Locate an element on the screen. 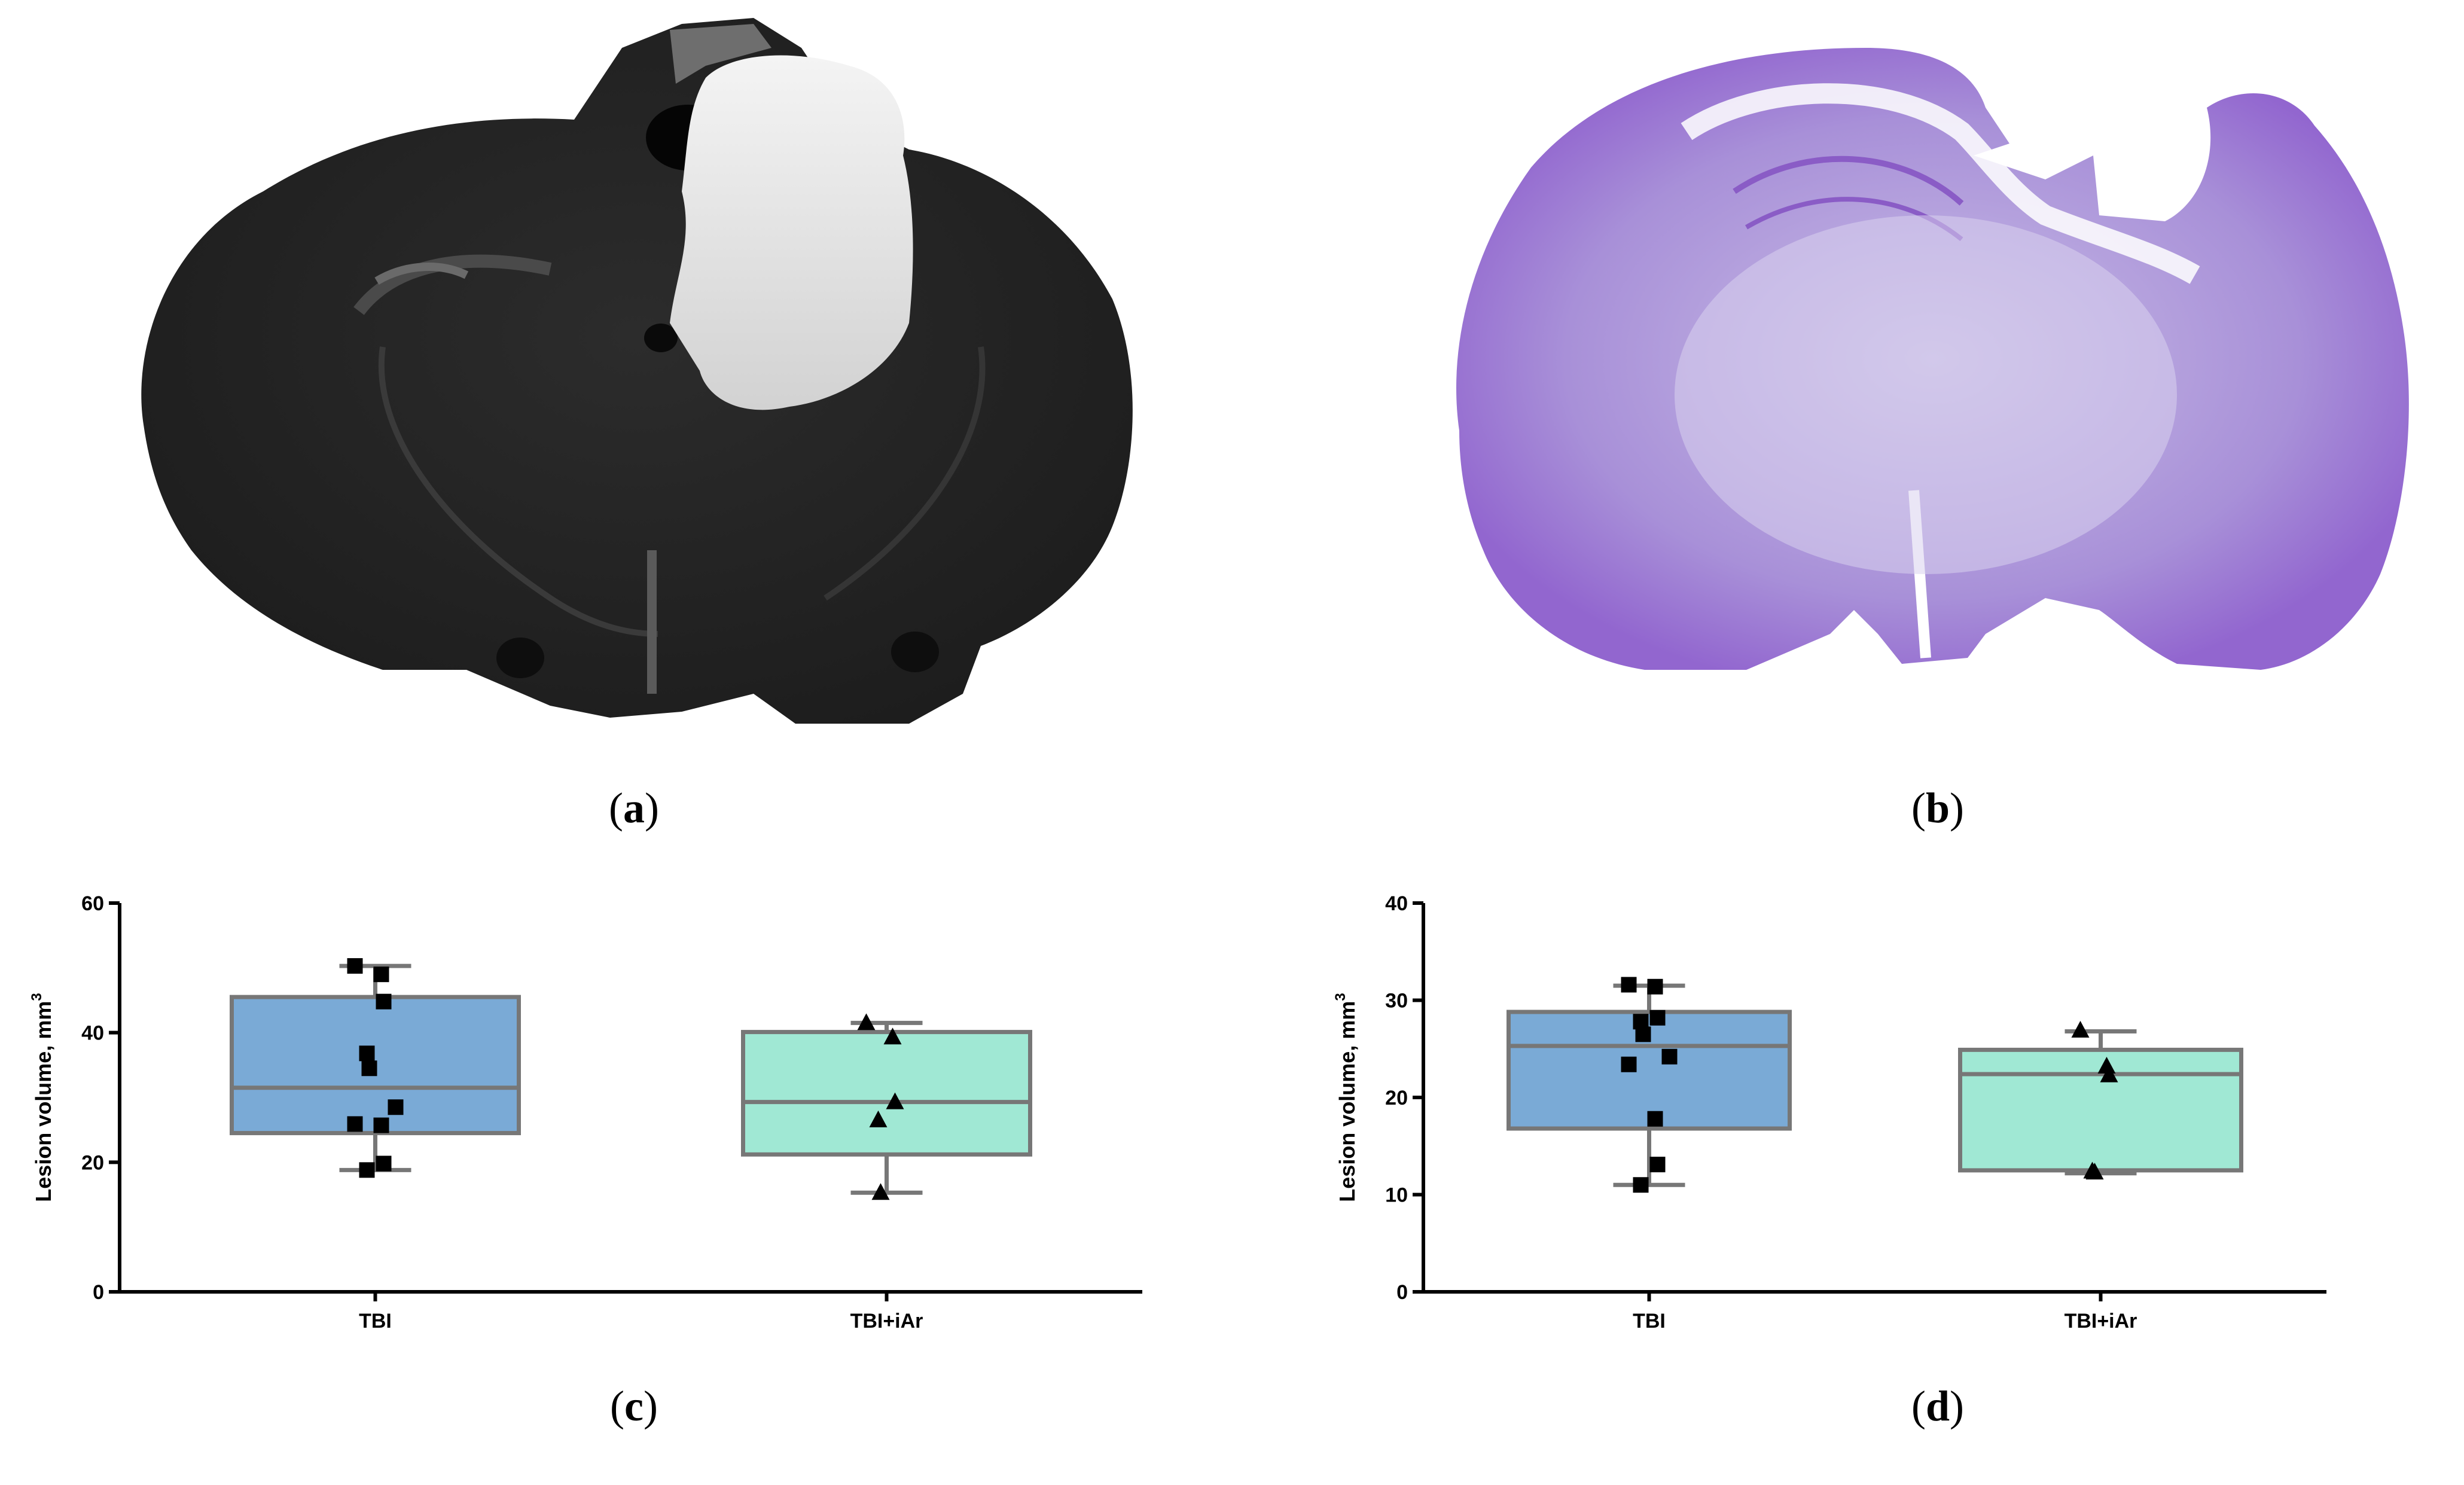 This screenshot has height=1485, width=2464. caption-c: (c) is located at coordinates (634, 1406).